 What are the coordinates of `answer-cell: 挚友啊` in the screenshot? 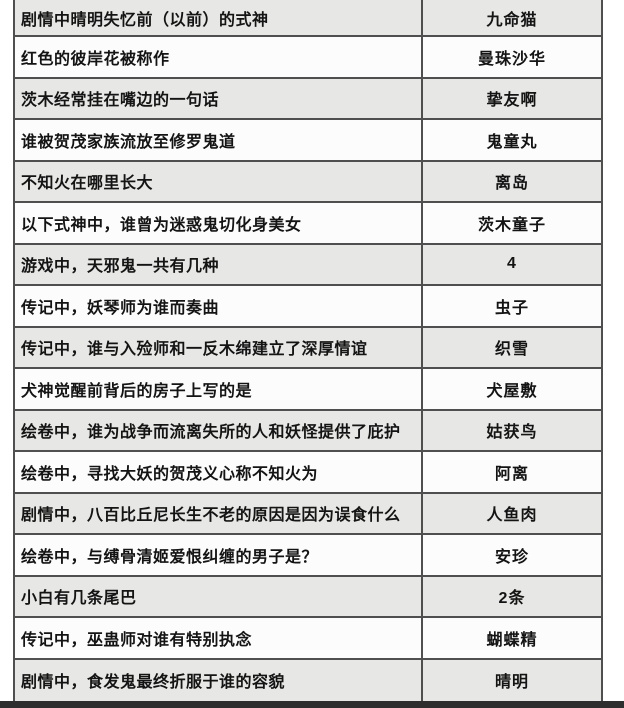 It's located at (512, 101).